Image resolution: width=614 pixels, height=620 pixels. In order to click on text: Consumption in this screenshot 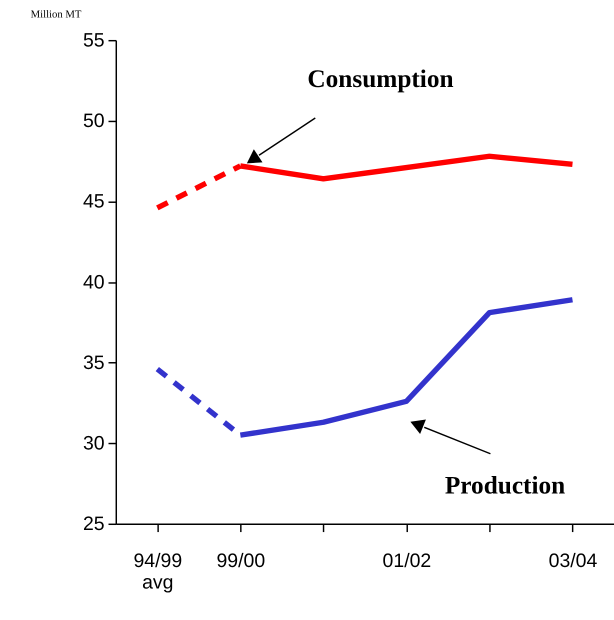, I will do `click(380, 78)`.